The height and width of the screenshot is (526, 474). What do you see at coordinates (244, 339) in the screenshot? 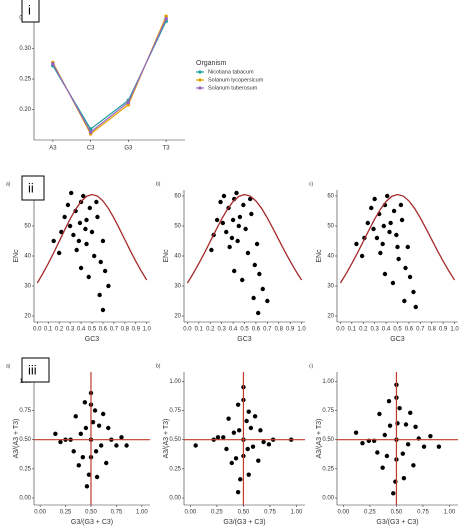
I see `x-axis-title: GC3` at bounding box center [244, 339].